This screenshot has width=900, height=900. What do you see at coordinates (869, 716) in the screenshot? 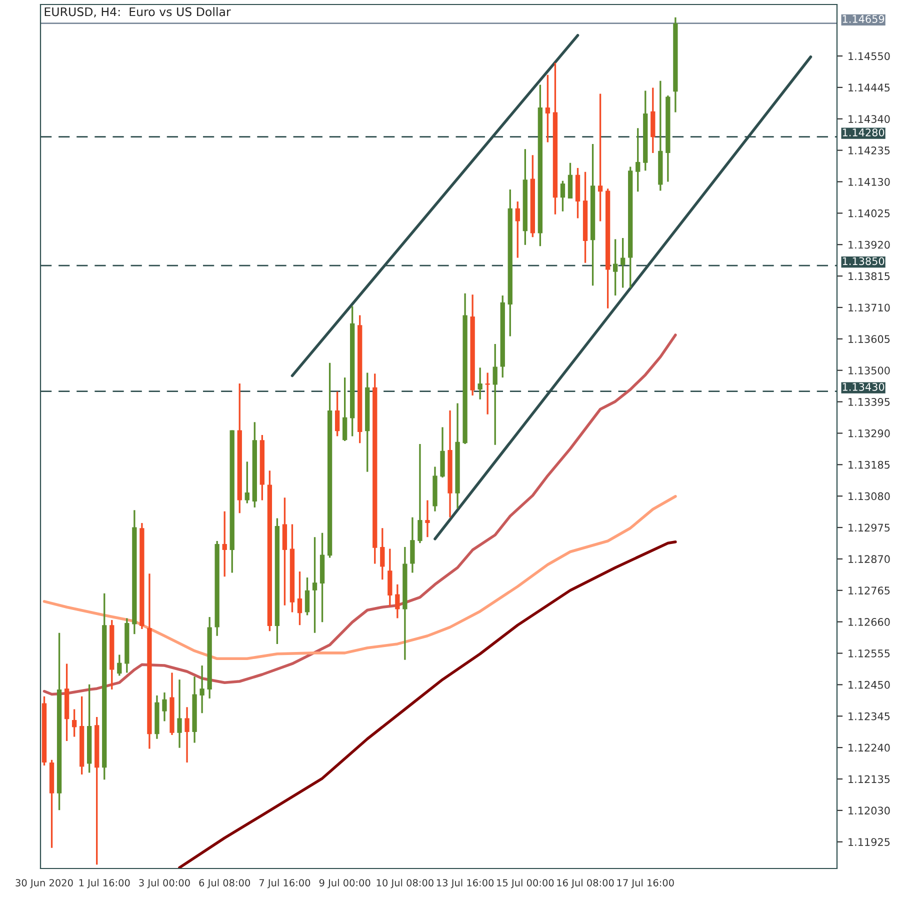
I see `y-tick-label: 1.12345` at bounding box center [869, 716].